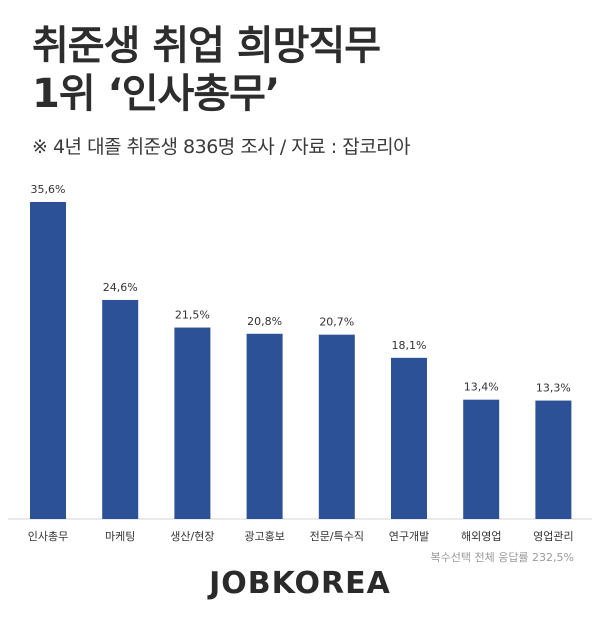 The width and height of the screenshot is (600, 626). I want to click on category-label-2: 생산/현장, so click(192, 536).